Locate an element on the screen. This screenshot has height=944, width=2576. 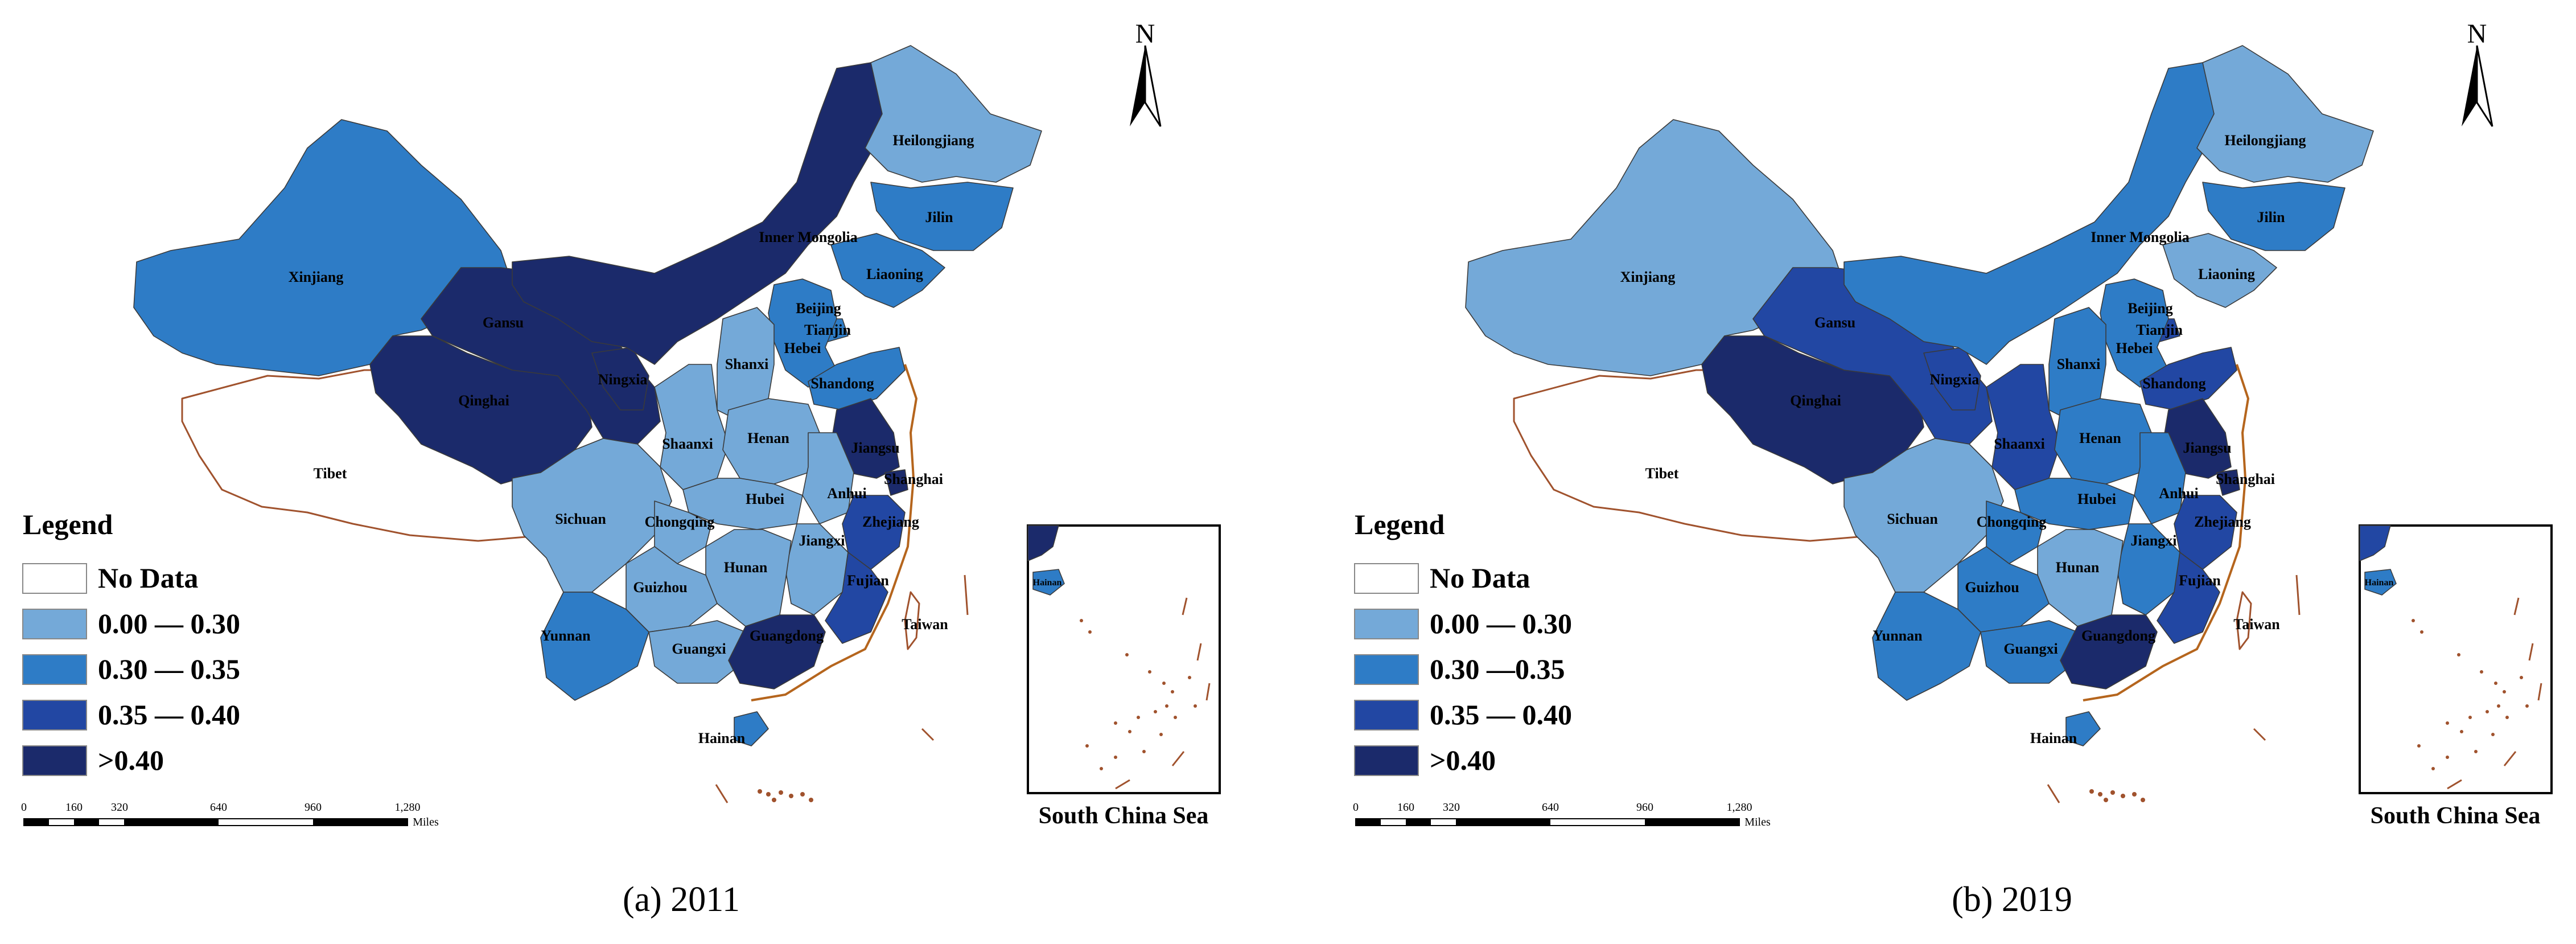
label-chongqing: Chongqing is located at coordinates (2012, 522).